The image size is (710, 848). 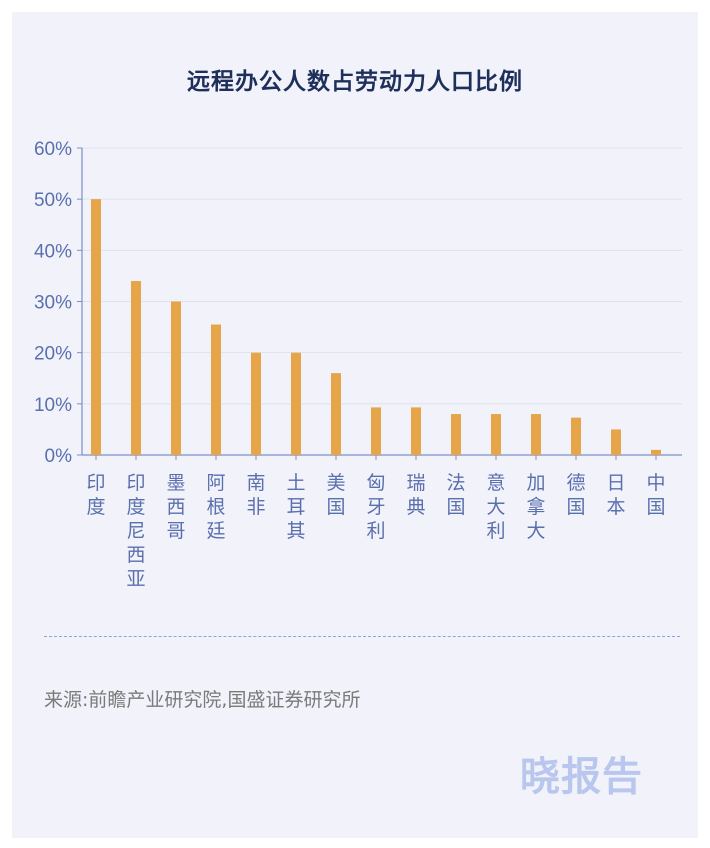 What do you see at coordinates (135, 531) in the screenshot?
I see `x-tick-label: 印度尼西亚` at bounding box center [135, 531].